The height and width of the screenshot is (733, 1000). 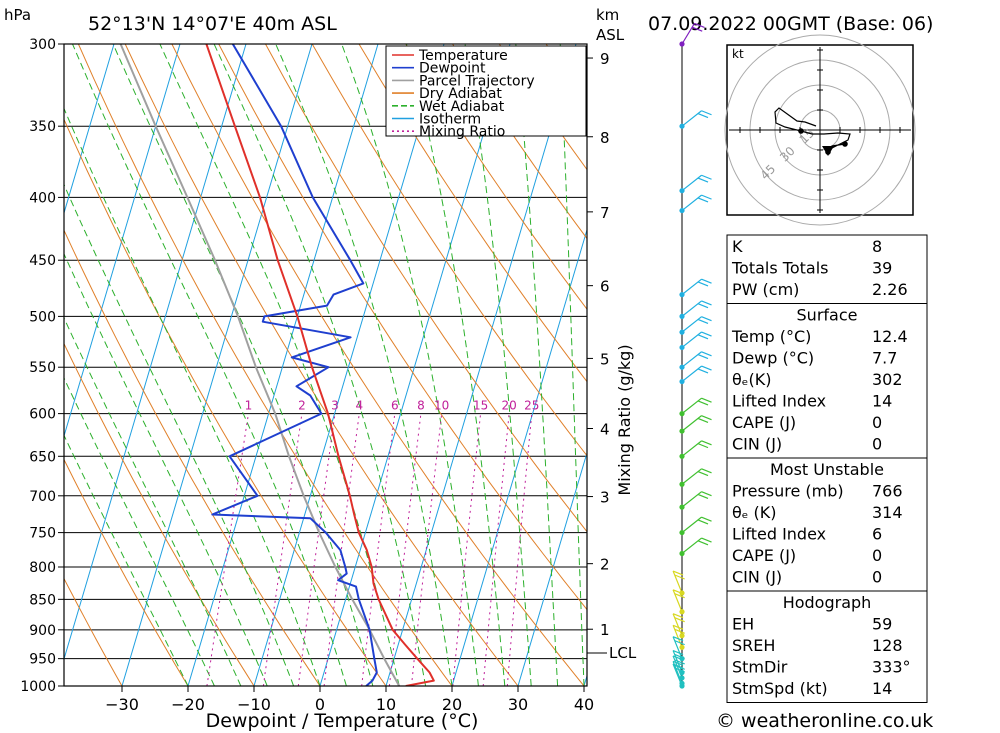 I want to click on indices-row-value: 14, so click(x=882, y=401).